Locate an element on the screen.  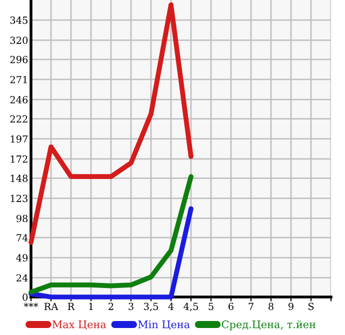
x-tick-label: 5 is located at coordinates (211, 306).